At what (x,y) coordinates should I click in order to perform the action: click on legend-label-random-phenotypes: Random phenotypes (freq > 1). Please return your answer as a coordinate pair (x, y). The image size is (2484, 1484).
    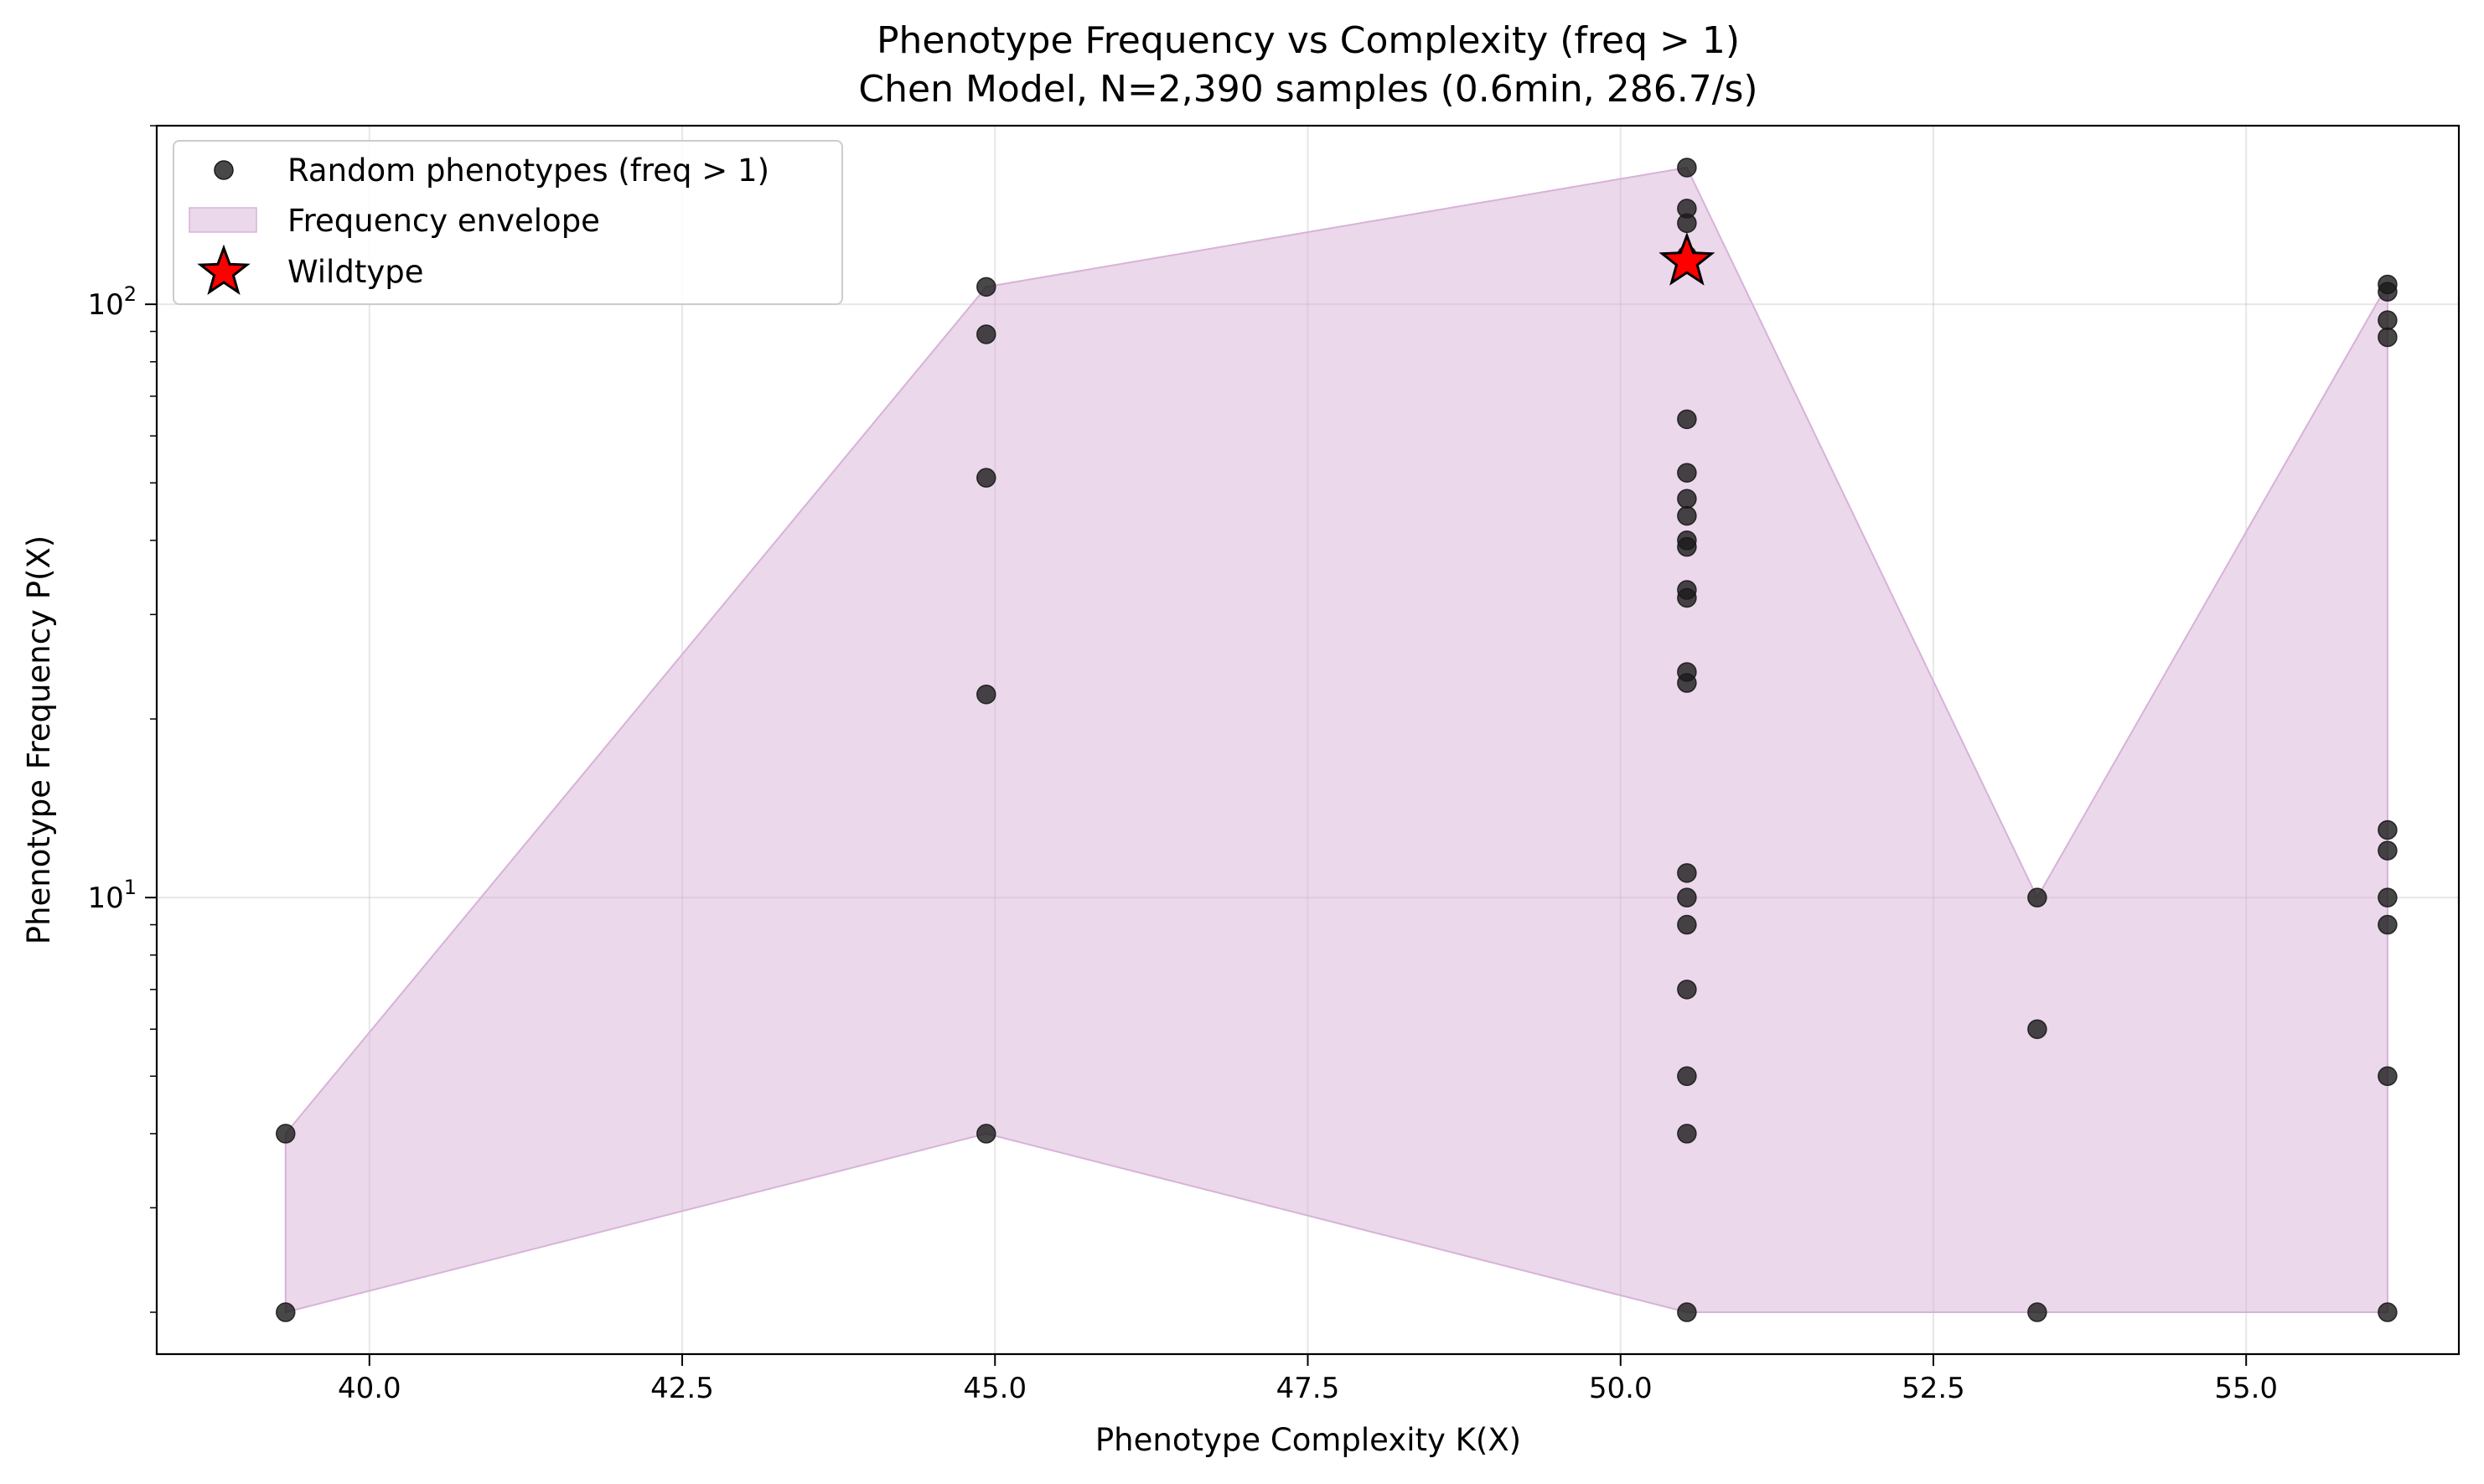
    Looking at the image, I should click on (528, 171).